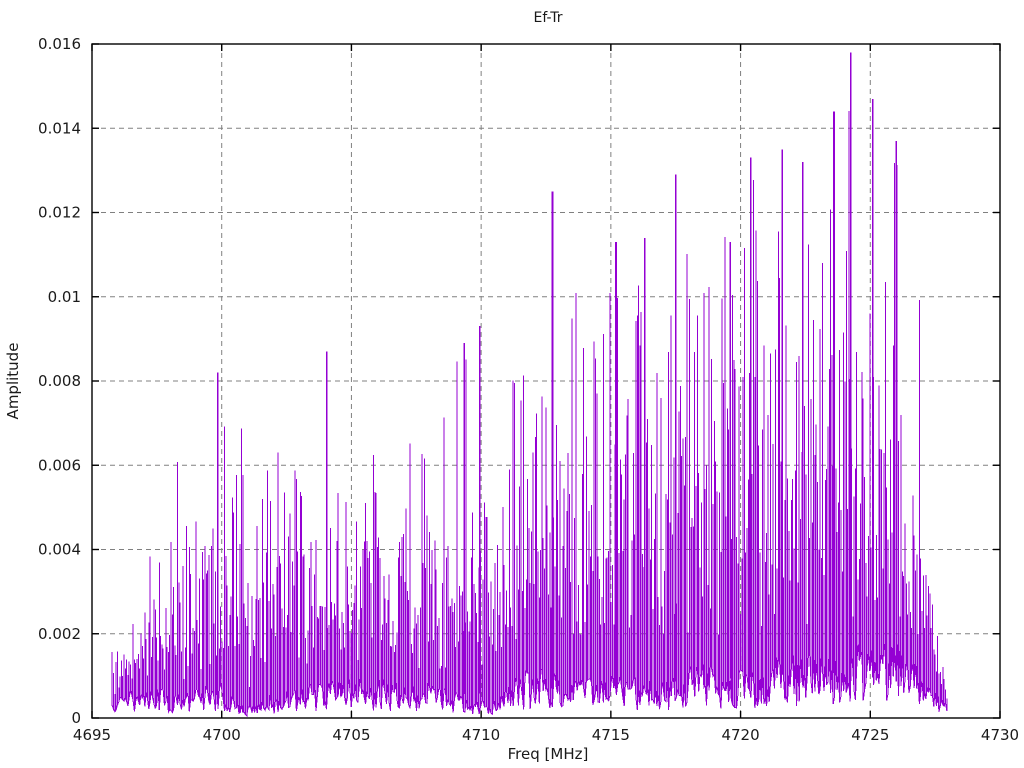 The image size is (1024, 768). Describe the element at coordinates (351, 735) in the screenshot. I see `x-tick-label: 4705` at that location.